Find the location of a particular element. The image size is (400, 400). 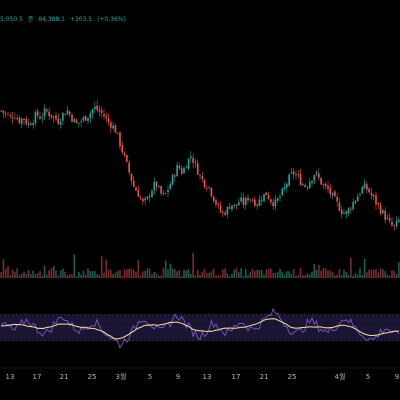

x-axis-tick-label: 25 is located at coordinates (292, 377).